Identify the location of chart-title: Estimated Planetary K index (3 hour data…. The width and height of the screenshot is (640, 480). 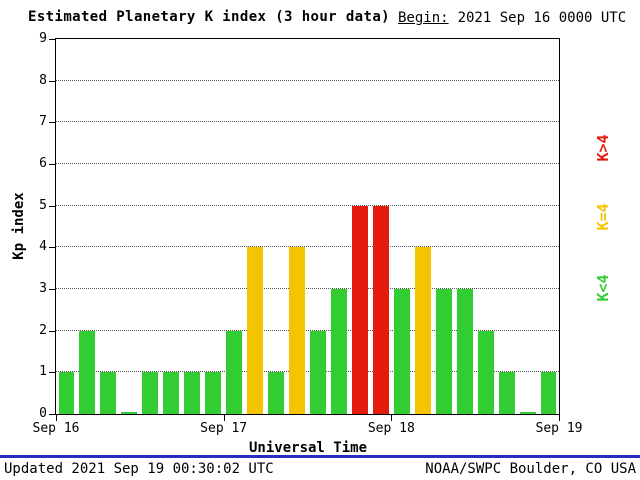
(209, 17).